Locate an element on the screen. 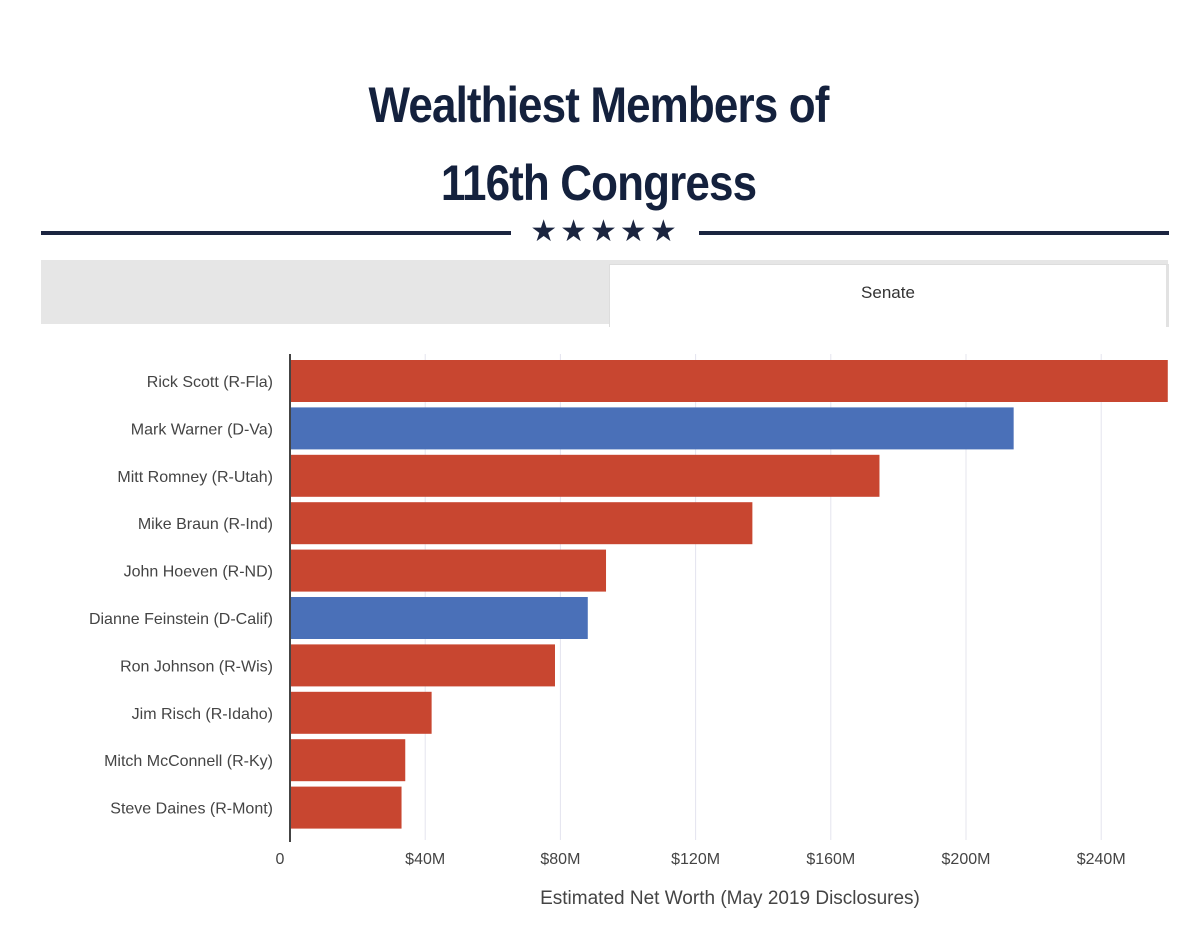  x-tick-label: $120M is located at coordinates (695, 859).